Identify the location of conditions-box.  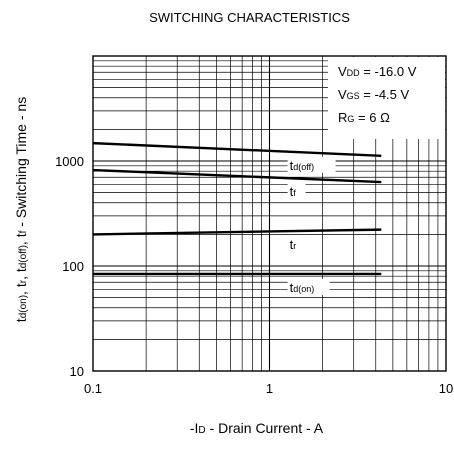
(386, 98).